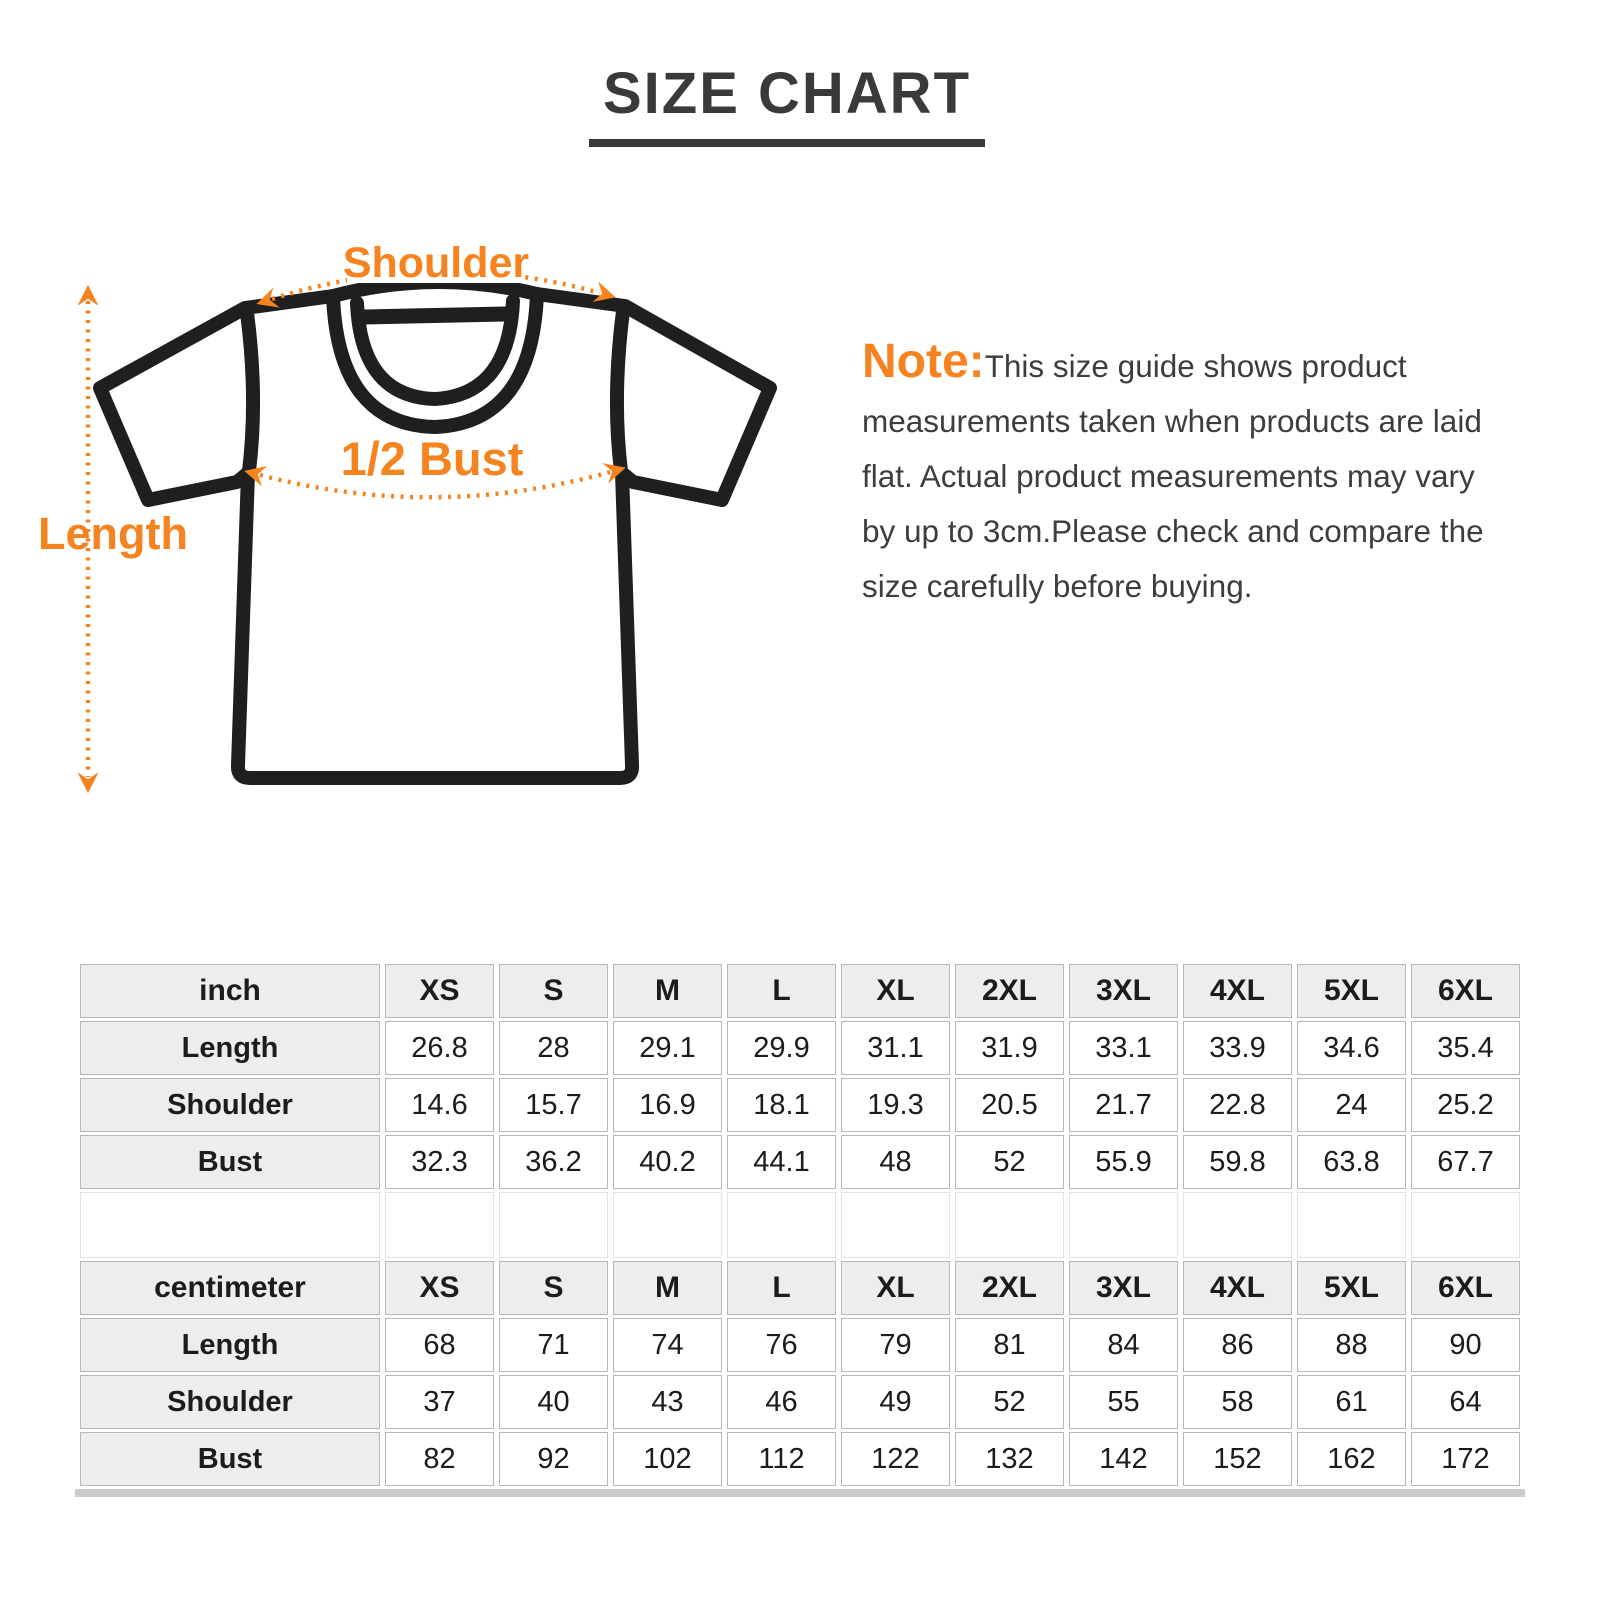 This screenshot has height=1600, width=1600. Describe the element at coordinates (230, 991) in the screenshot. I see `unit-label-cell: inch` at that location.